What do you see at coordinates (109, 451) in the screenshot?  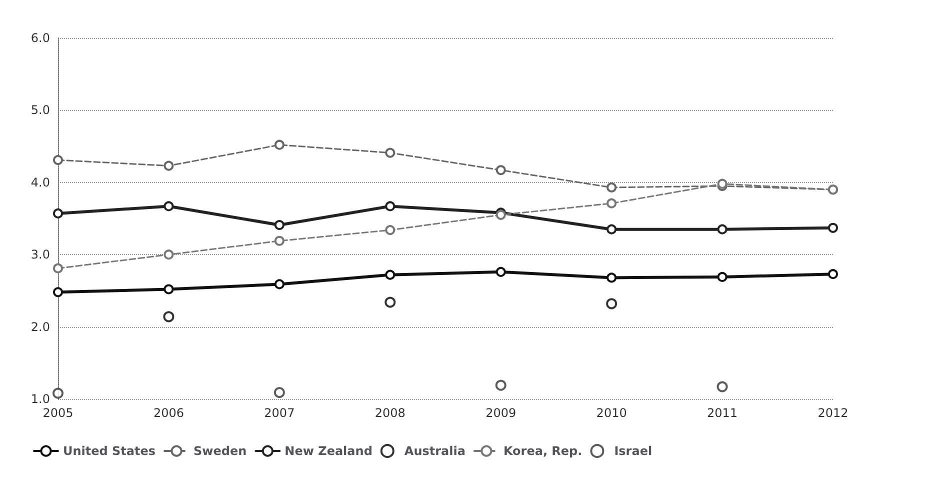 I see `legend-label: United States` at bounding box center [109, 451].